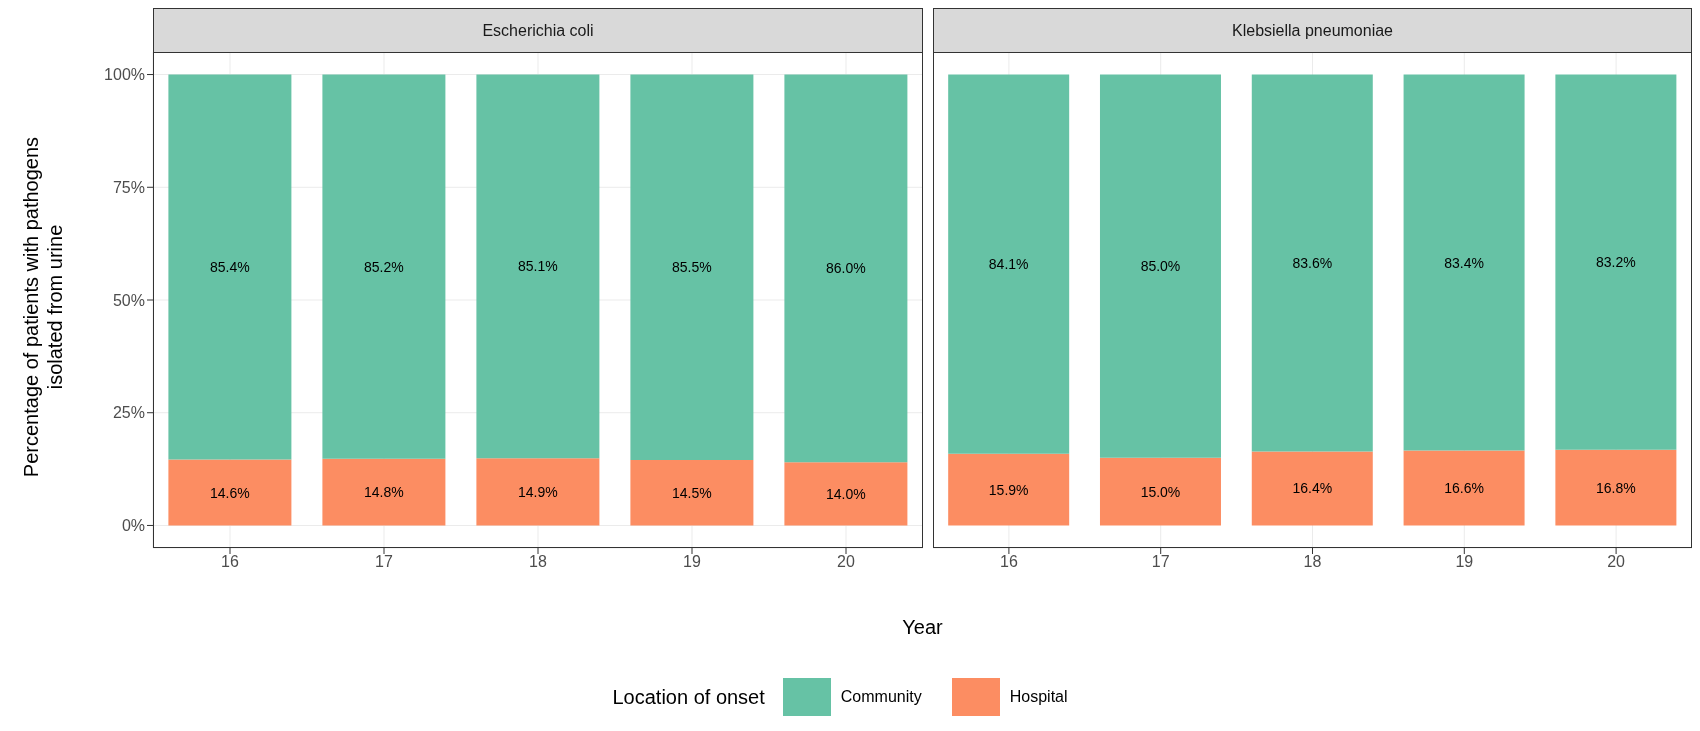 Image resolution: width=1700 pixels, height=731 pixels. What do you see at coordinates (538, 30) in the screenshot?
I see `chart-title: Escherichia coli` at bounding box center [538, 30].